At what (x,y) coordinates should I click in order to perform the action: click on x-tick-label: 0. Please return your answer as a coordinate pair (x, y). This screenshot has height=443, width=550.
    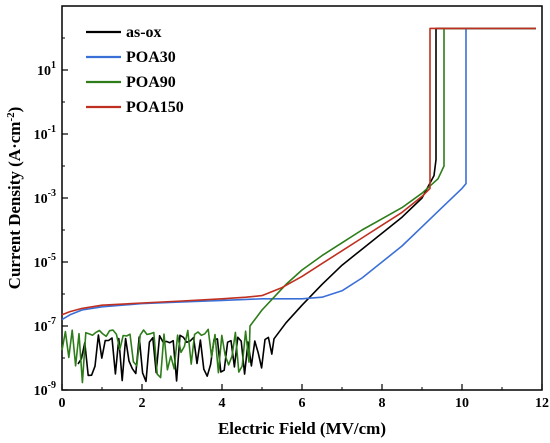
    Looking at the image, I should click on (62, 403).